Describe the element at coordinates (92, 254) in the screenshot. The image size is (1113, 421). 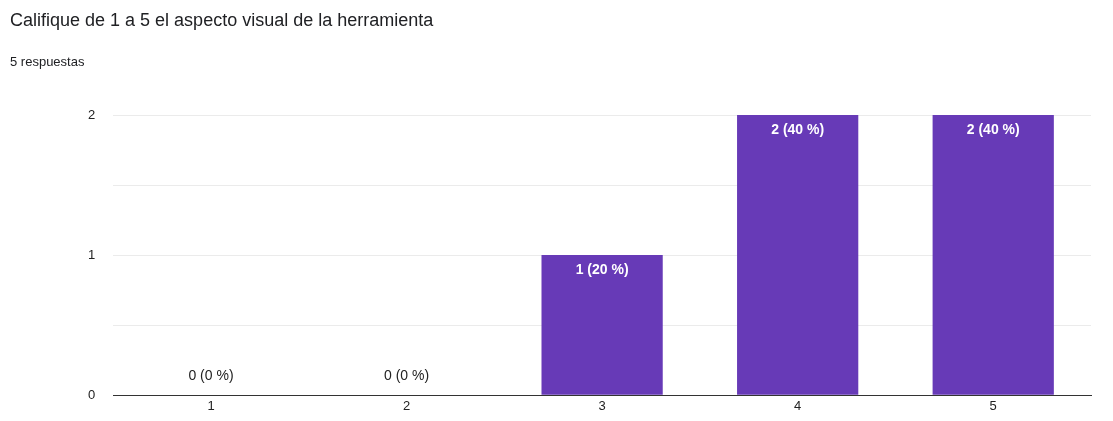
I see `y-tick-label: 1` at that location.